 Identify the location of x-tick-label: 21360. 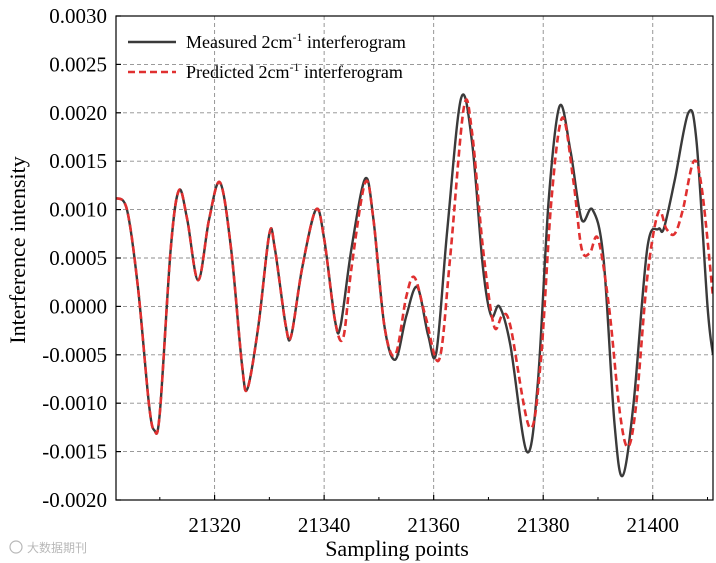
(433, 525).